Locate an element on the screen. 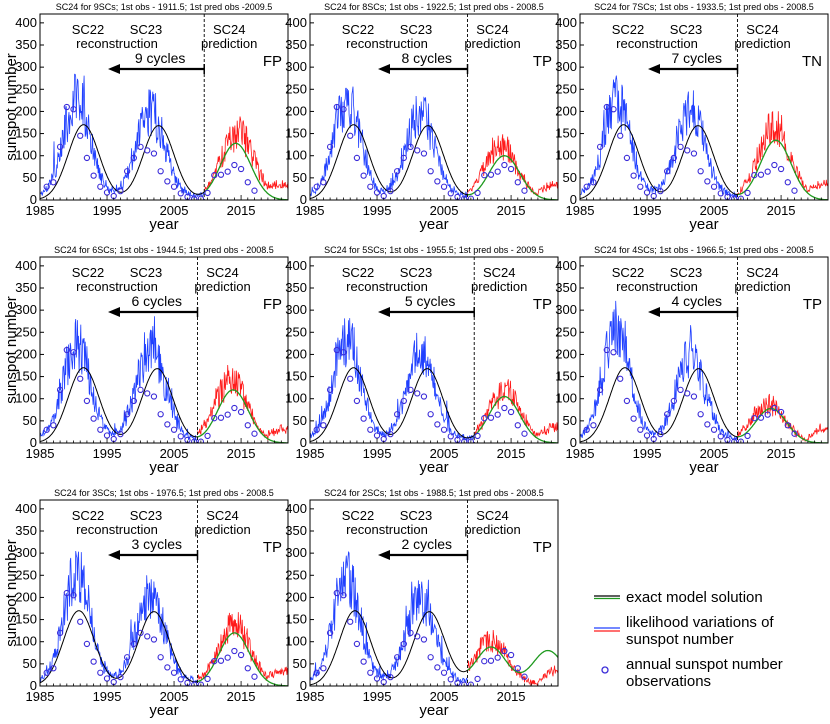 The height and width of the screenshot is (724, 830). annotation-sc22: SC22 is located at coordinates (628, 29).